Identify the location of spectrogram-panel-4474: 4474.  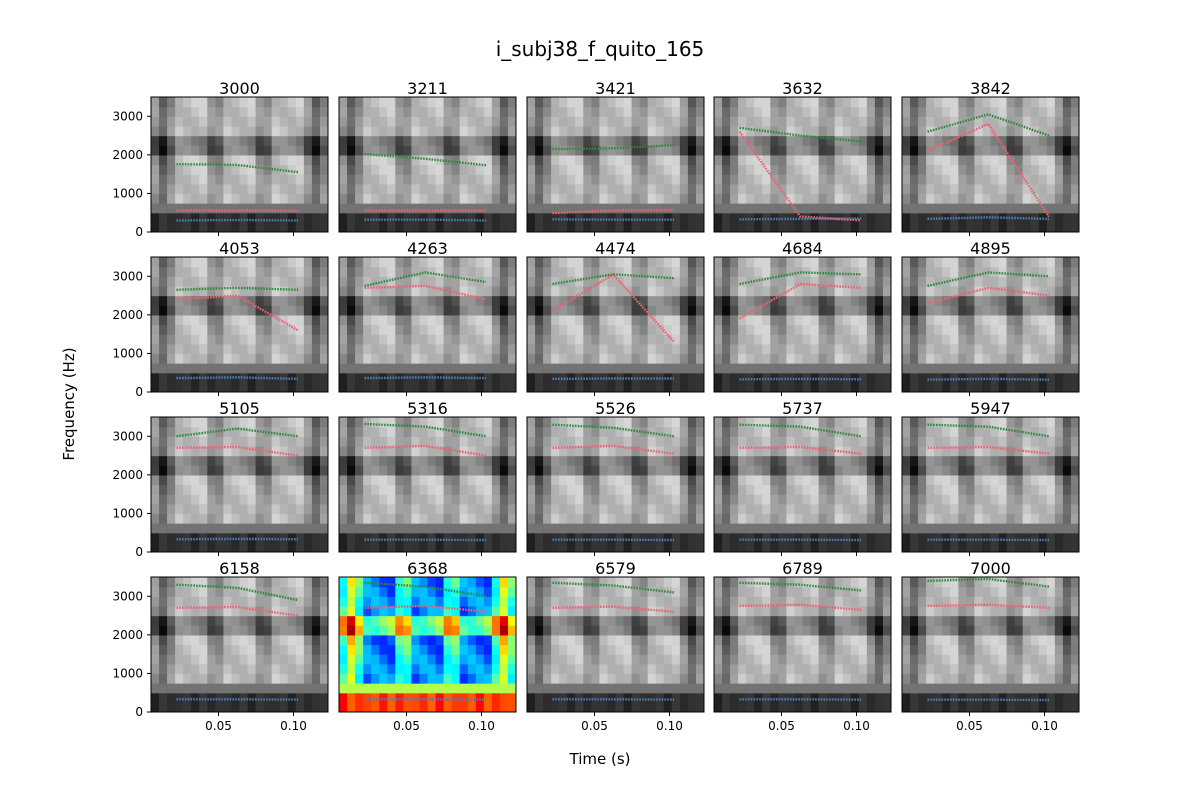
(615, 317).